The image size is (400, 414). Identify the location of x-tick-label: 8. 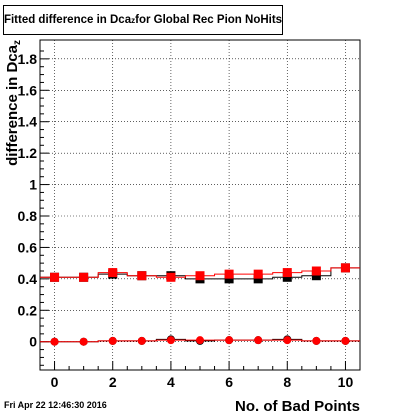
(287, 382).